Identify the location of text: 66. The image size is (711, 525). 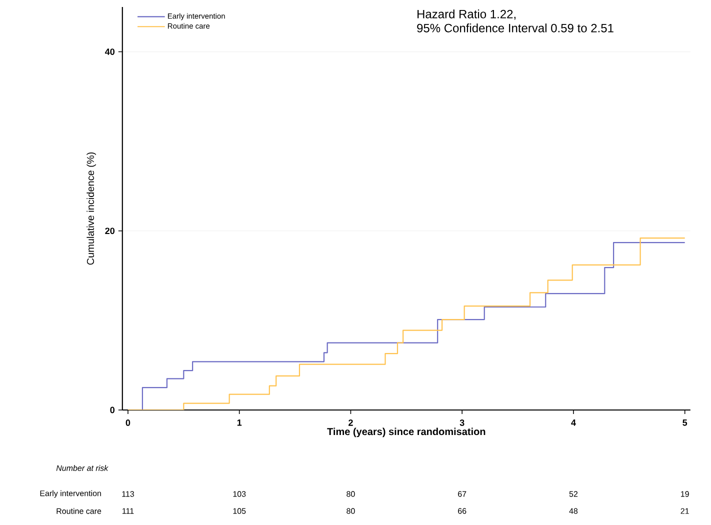
(462, 511).